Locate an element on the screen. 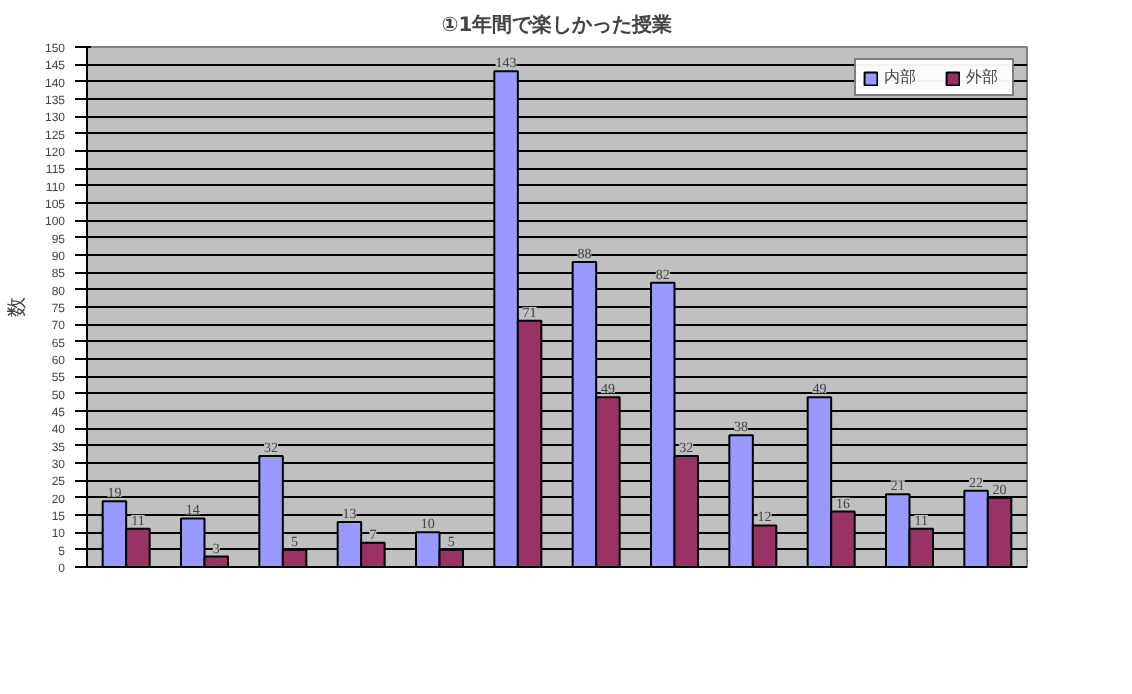 The width and height of the screenshot is (1132, 694). chart-title: ①1年間で楽しかった授業 is located at coordinates (557, 25).